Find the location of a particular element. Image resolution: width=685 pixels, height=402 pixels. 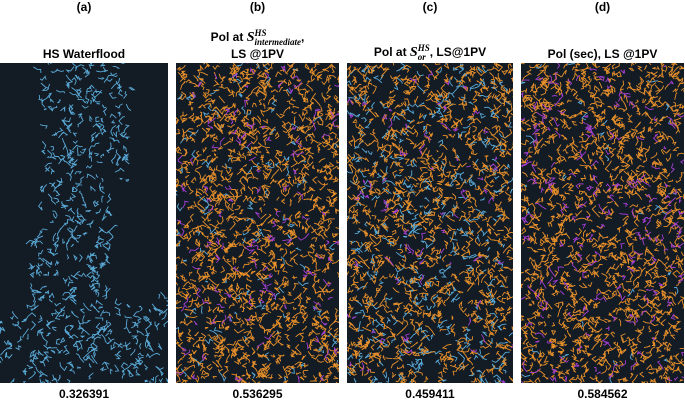

panel-value: 0.584562 is located at coordinates (602, 394).